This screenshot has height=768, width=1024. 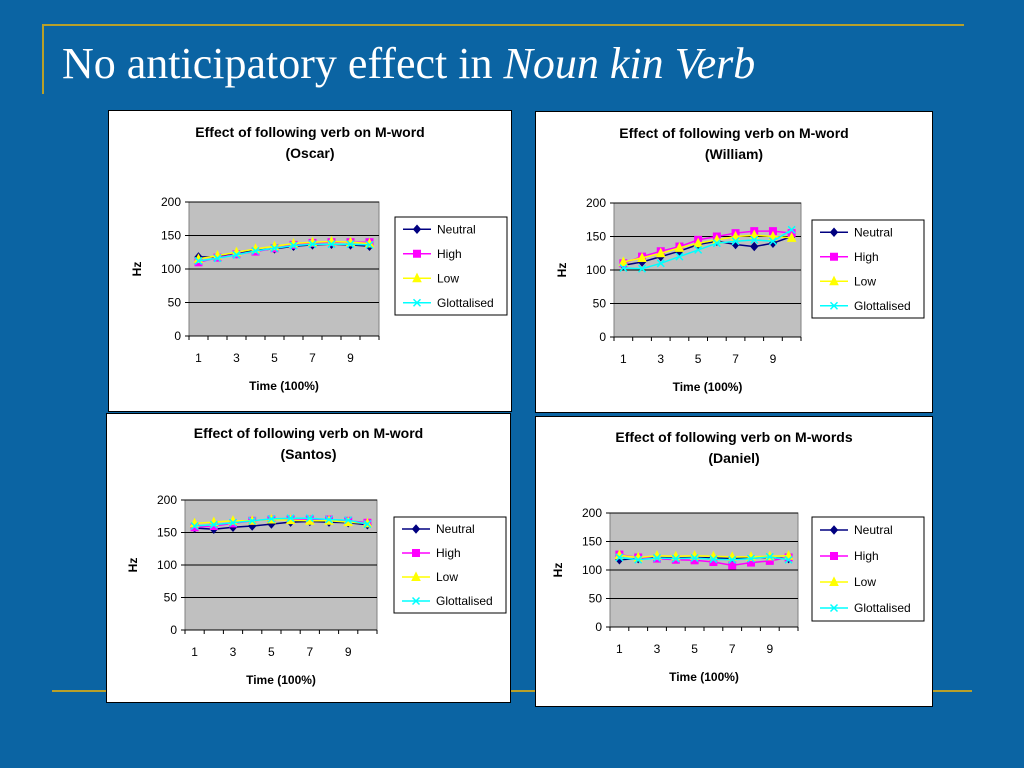 I want to click on x-tick-label: 9, so click(x=769, y=649).